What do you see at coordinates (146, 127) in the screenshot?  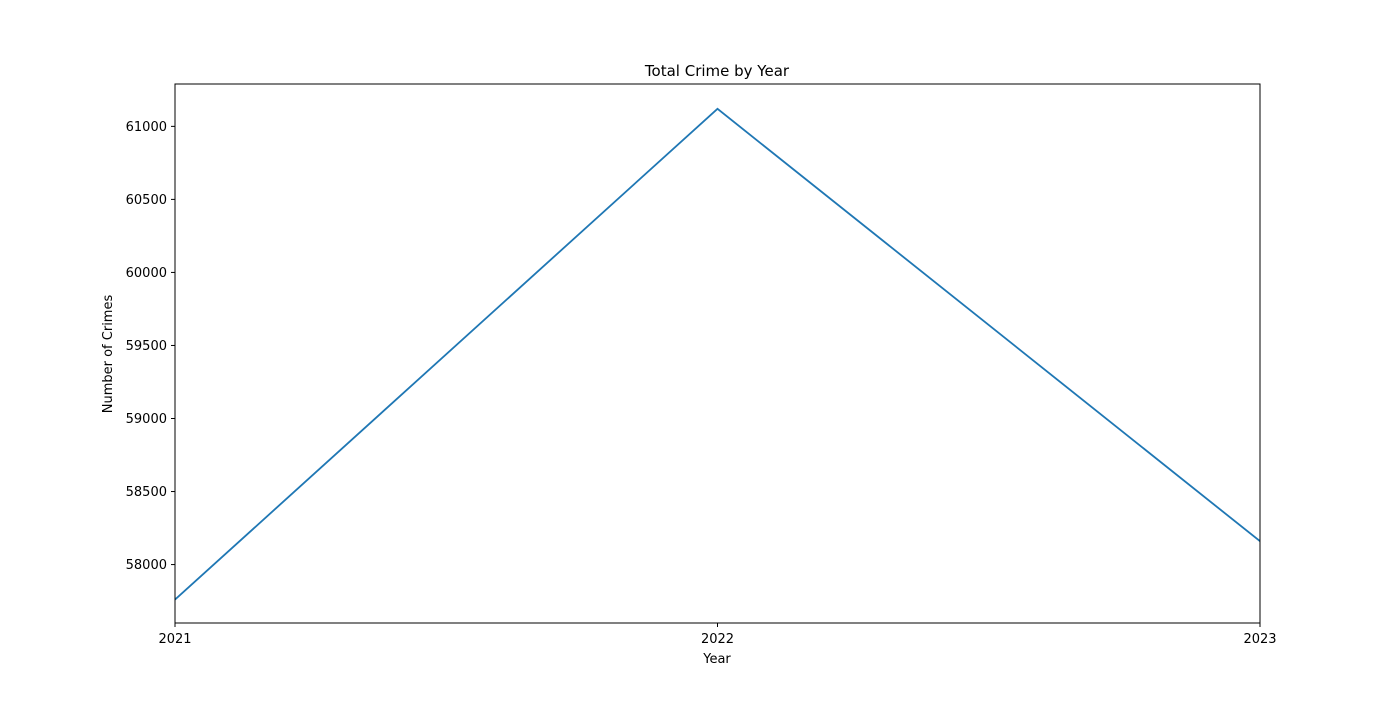 I see `y-tick-label: 61000` at bounding box center [146, 127].